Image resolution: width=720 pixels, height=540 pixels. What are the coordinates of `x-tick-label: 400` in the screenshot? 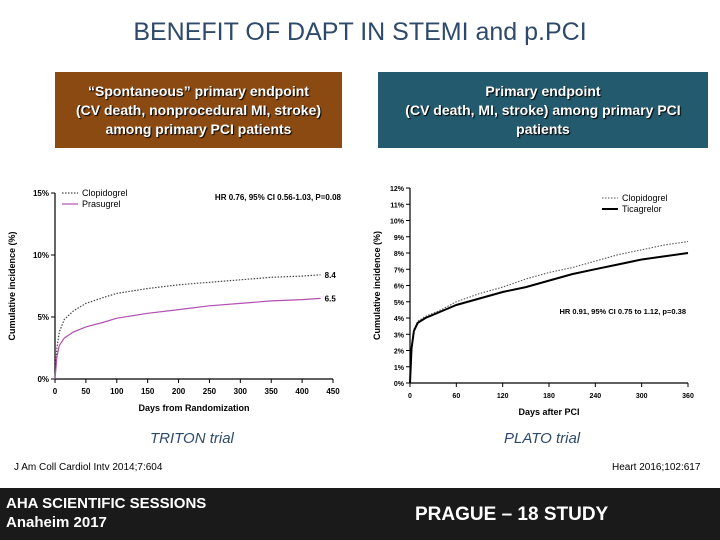 It's located at (302, 391).